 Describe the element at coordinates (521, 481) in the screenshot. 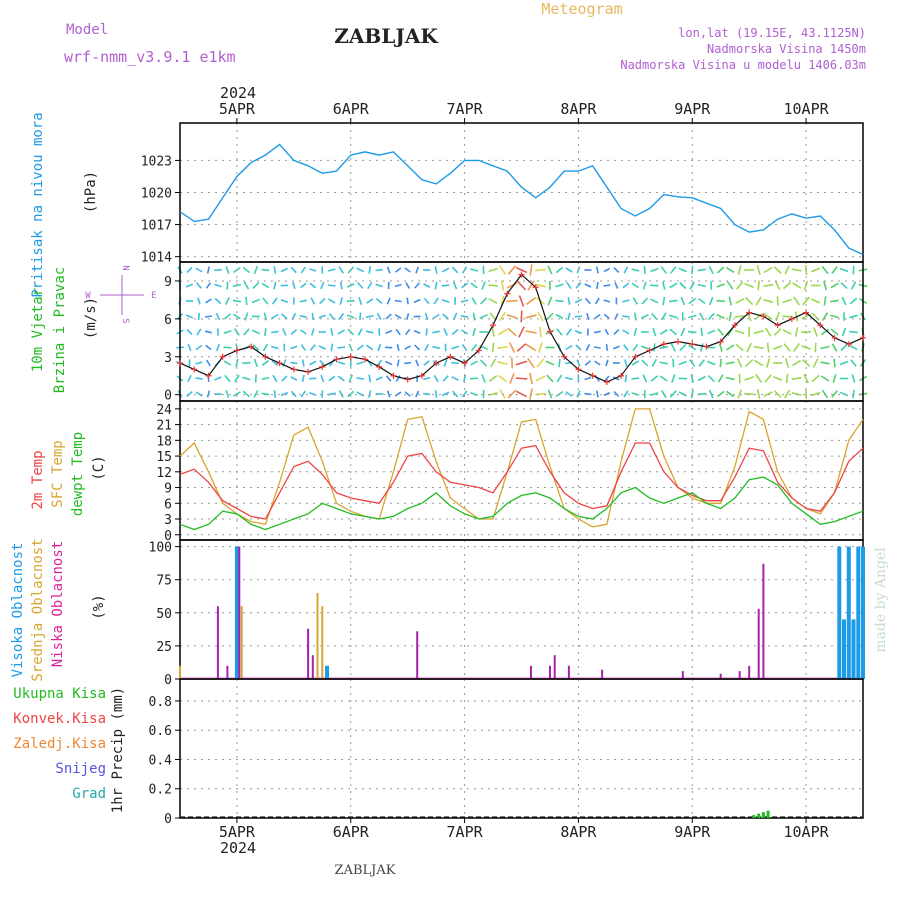

I see `t2m-line` at that location.